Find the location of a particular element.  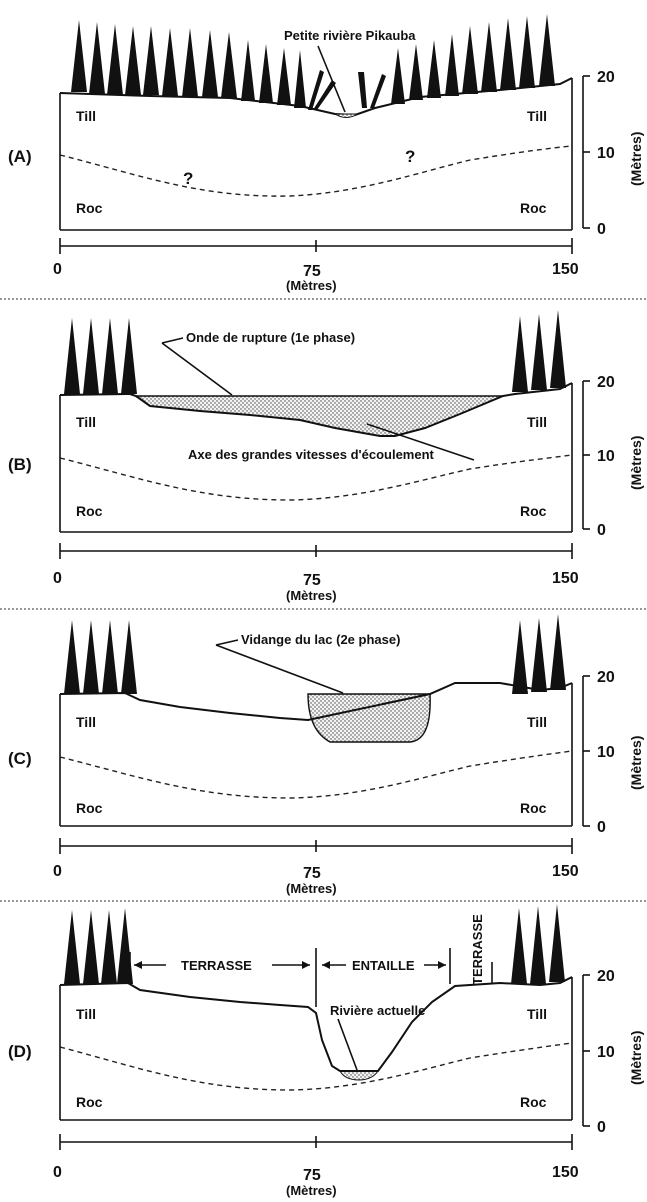

panel-label: (D) is located at coordinates (20, 1051).